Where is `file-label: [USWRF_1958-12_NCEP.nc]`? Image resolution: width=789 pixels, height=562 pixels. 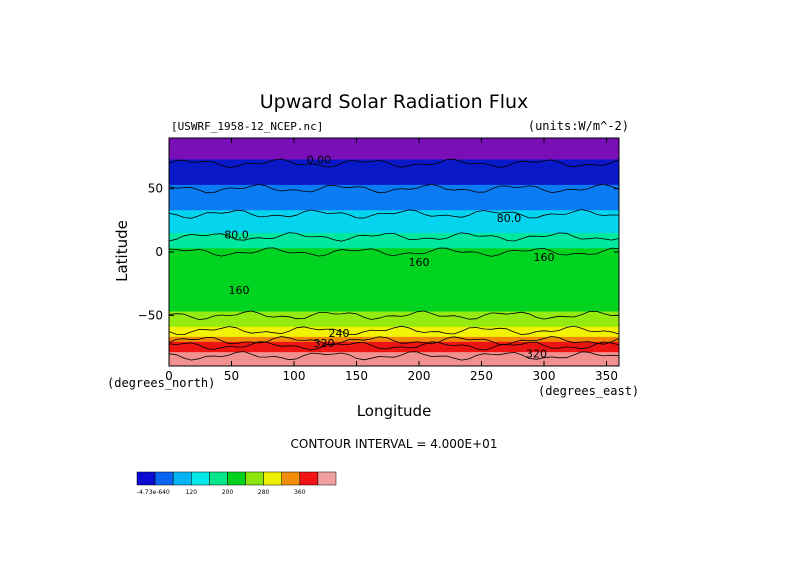
file-label: [USWRF_1958-12_NCEP.nc] is located at coordinates (247, 126).